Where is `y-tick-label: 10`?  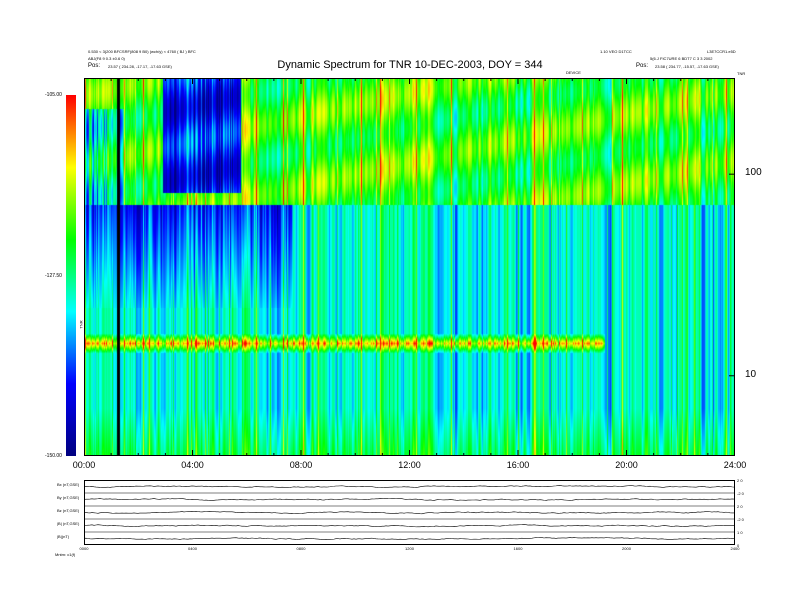
y-tick-label: 10 is located at coordinates (751, 374).